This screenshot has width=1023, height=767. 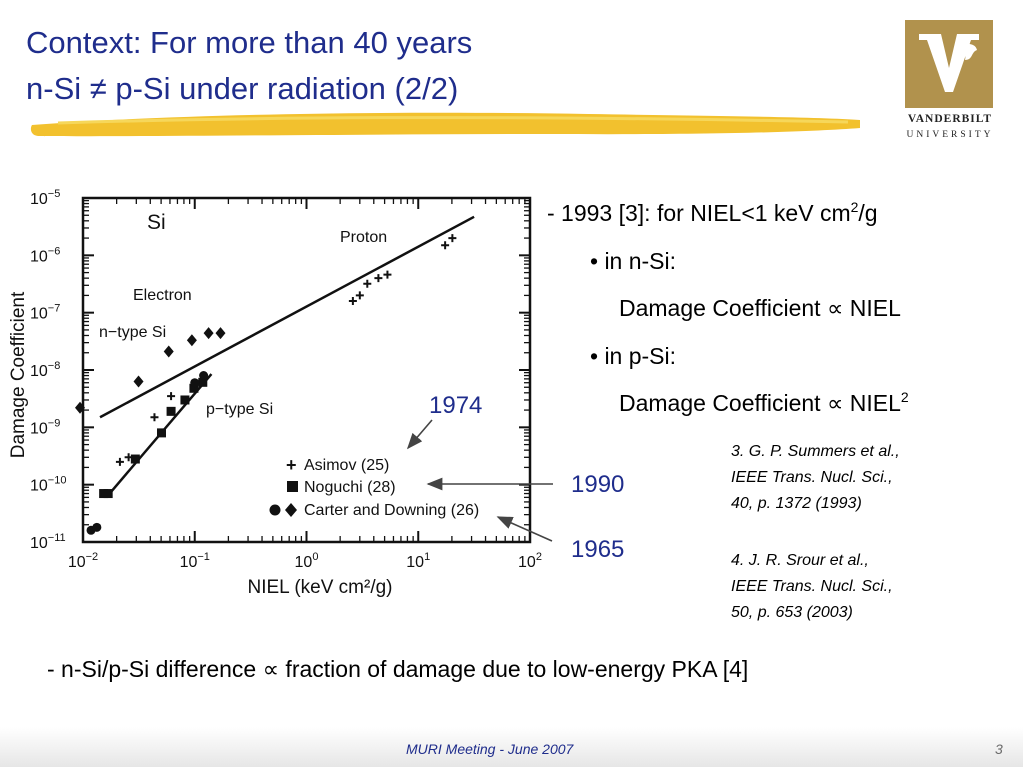 I want to click on reference-3-line1: 3. G. P. Summers et al.,, so click(x=815, y=451).